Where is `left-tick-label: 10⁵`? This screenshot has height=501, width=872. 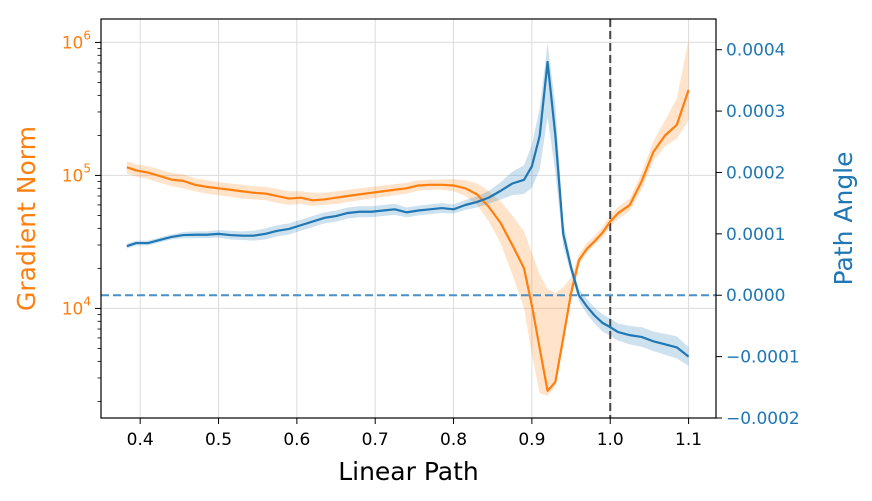 left-tick-label: 10⁵ is located at coordinates (76, 173).